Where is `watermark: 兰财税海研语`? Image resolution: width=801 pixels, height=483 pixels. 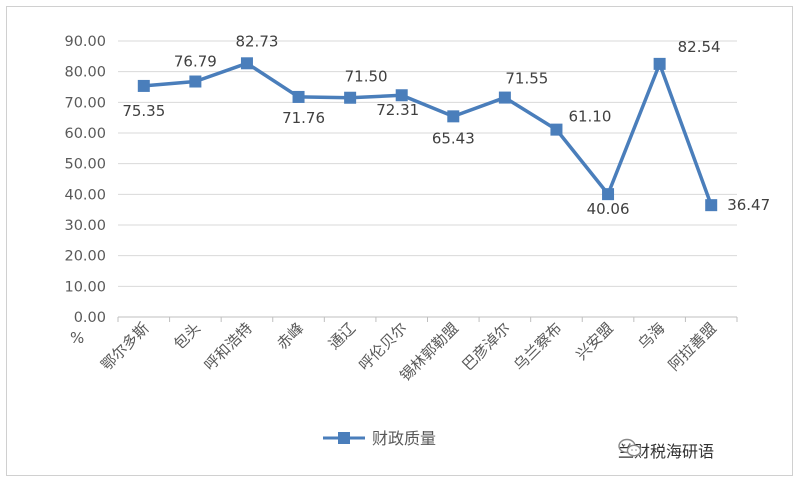
watermark: 兰财税海研语 is located at coordinates (666, 450).